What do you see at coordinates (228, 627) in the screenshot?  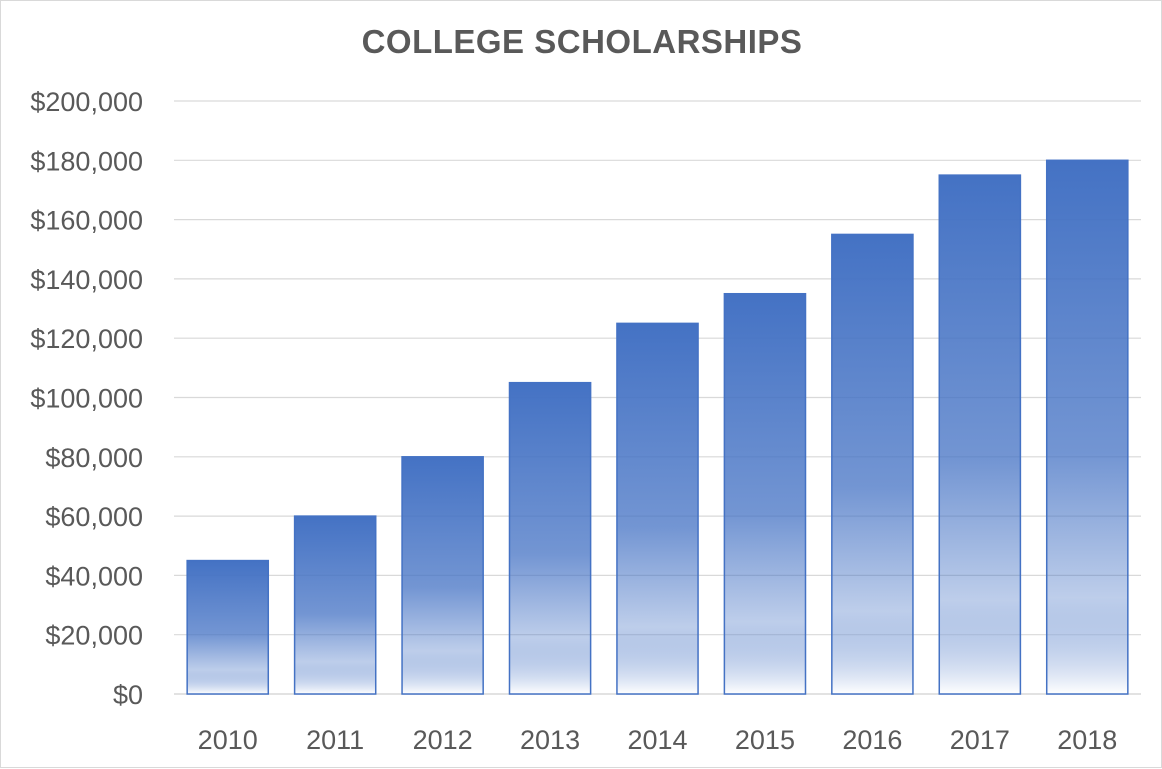 I see `bar-2010` at bounding box center [228, 627].